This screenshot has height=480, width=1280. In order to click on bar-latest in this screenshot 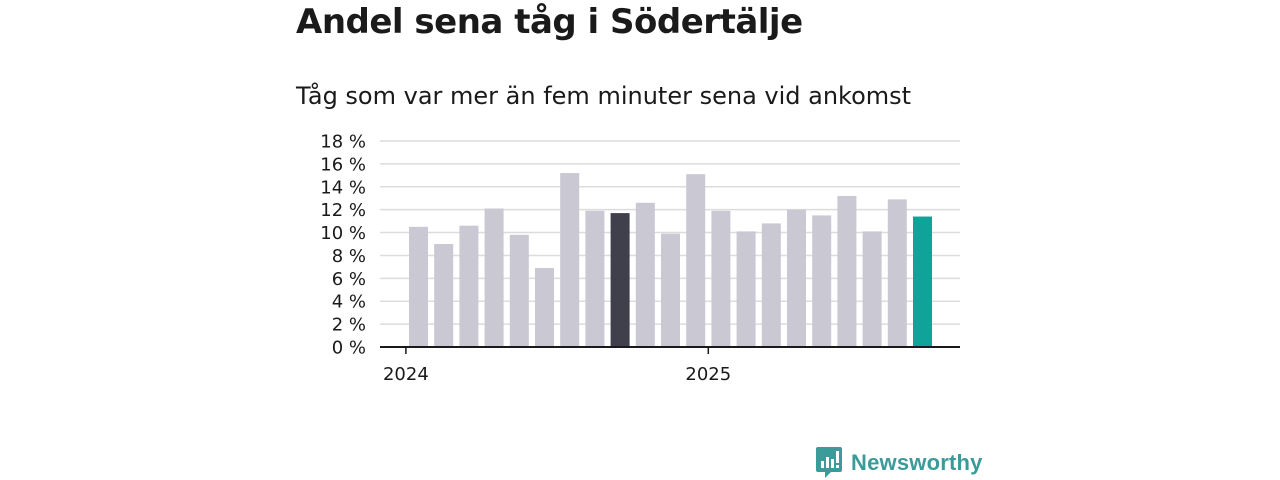, I will do `click(922, 281)`.